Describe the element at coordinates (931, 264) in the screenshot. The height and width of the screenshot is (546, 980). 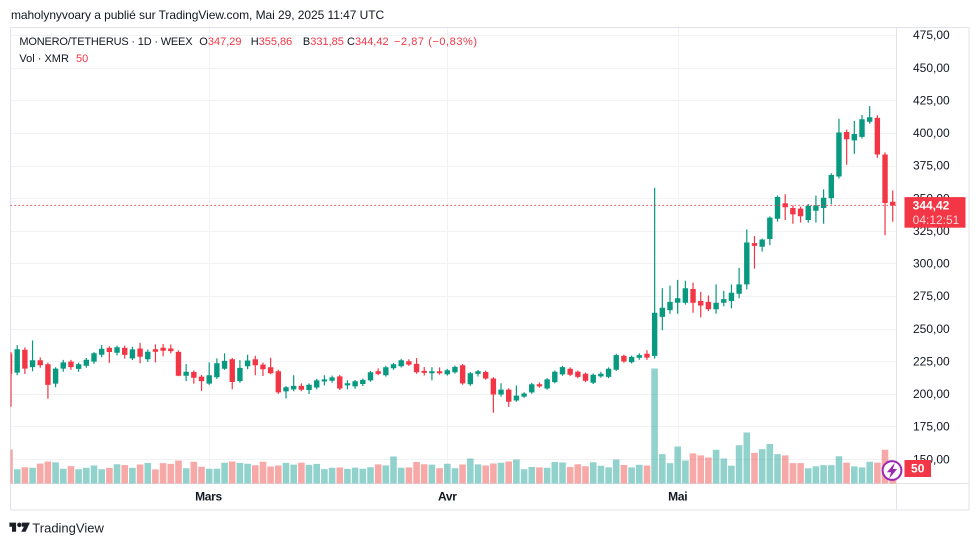
I see `svg-text: 300,00` at that location.